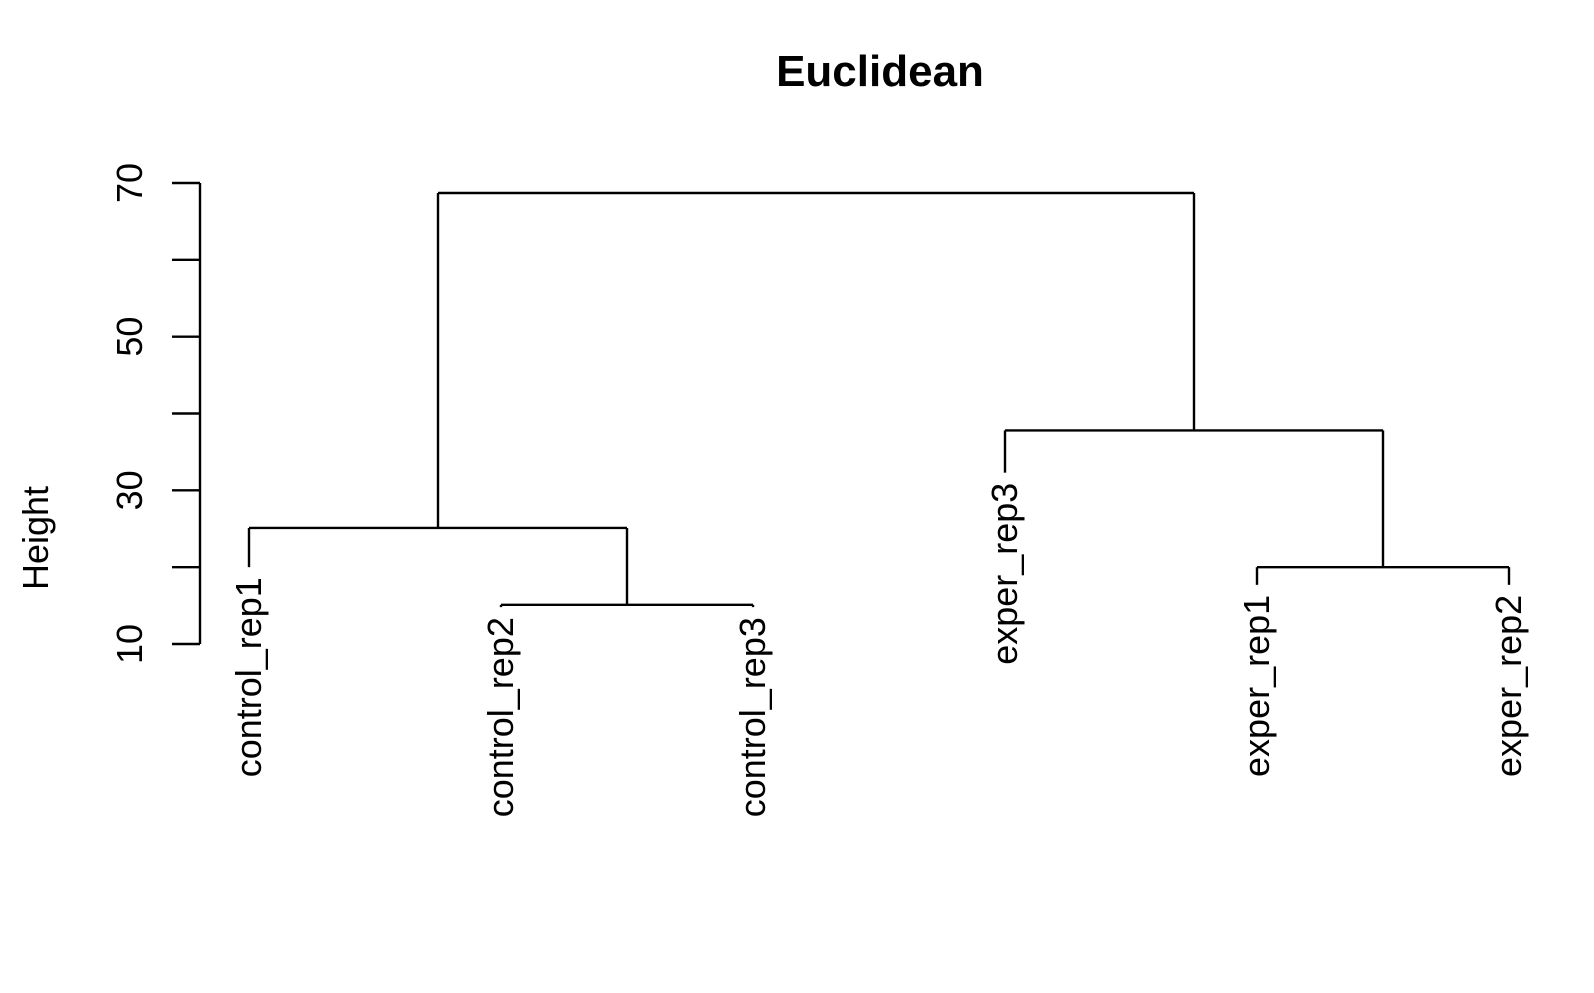 This screenshot has height=993, width=1594. Describe the element at coordinates (248, 677) in the screenshot. I see `leaf-label: control_rep1` at that location.